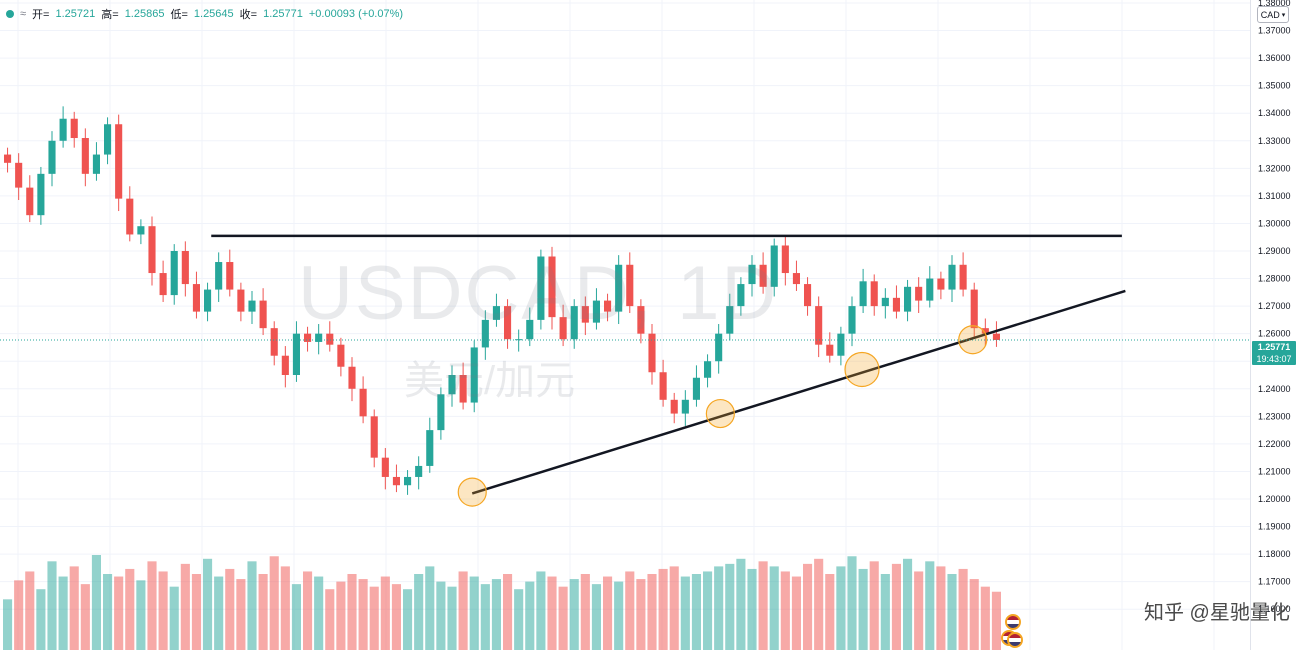 This screenshot has height=655, width=1297. What do you see at coordinates (862, 369) in the screenshot?
I see `touch-point-circle` at bounding box center [862, 369].